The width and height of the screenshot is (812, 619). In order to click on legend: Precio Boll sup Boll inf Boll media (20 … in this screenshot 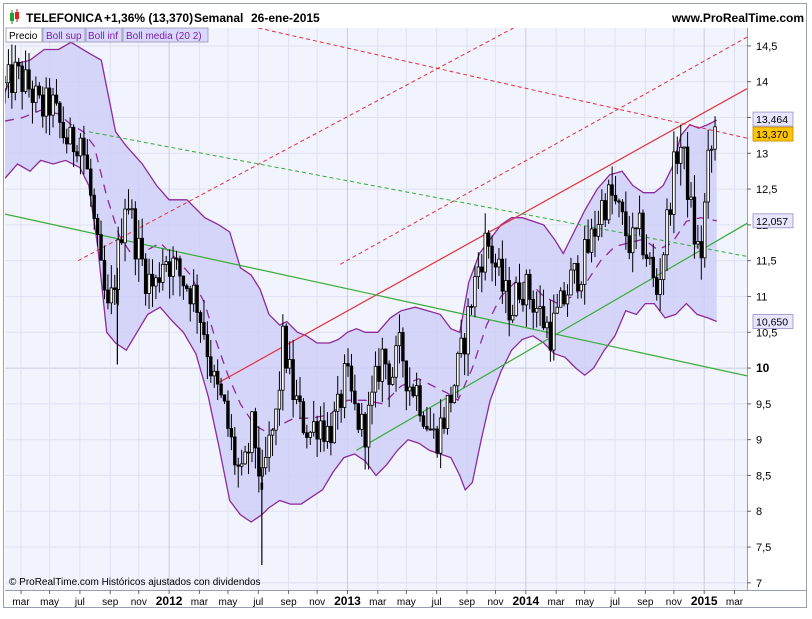, I will do `click(107, 35)`.